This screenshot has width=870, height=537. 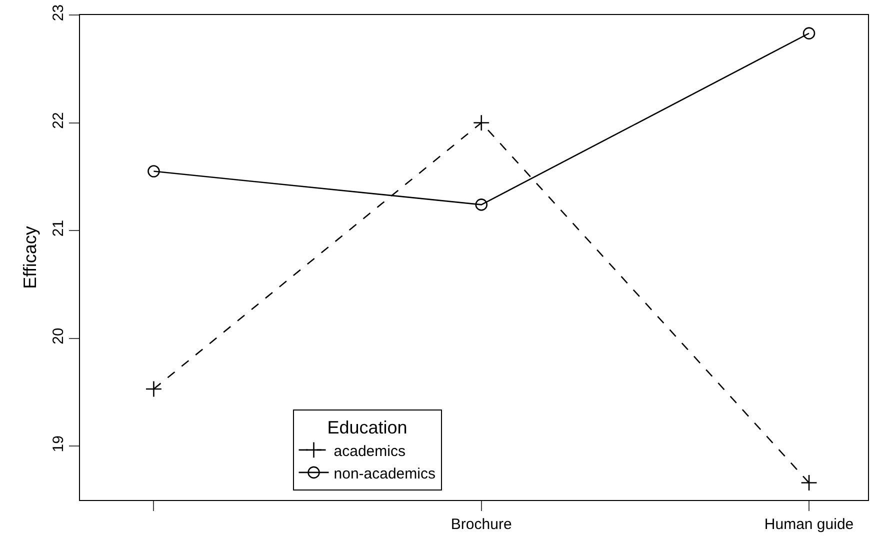 What do you see at coordinates (481, 524) in the screenshot?
I see `x-tick-label: Brochure` at bounding box center [481, 524].